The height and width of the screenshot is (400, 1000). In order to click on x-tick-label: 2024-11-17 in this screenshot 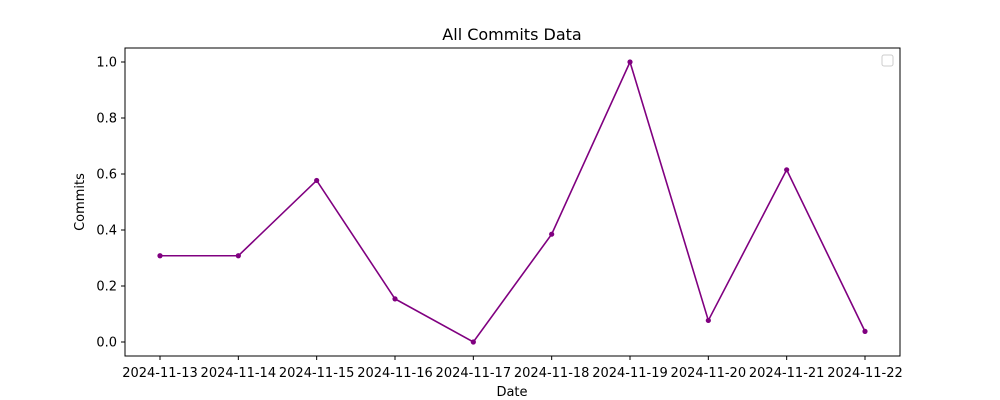, I will do `click(474, 373)`.